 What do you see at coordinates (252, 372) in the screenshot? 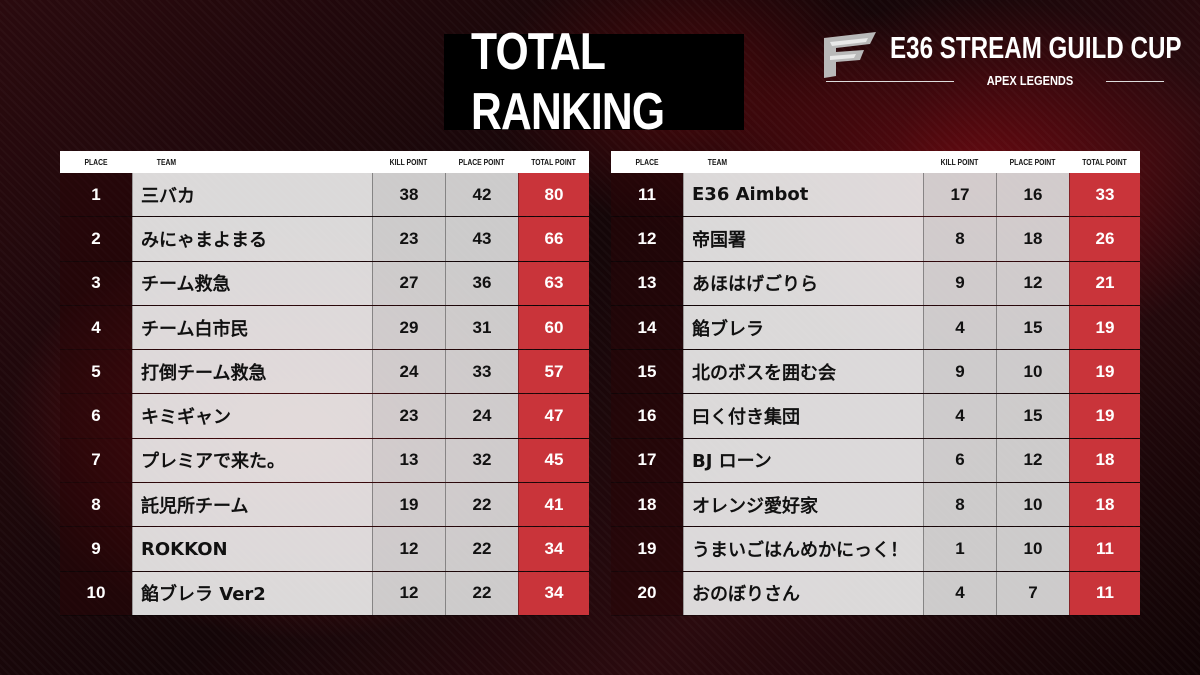
I see `team-name-cell: 打倒チーム救急` at bounding box center [252, 372].